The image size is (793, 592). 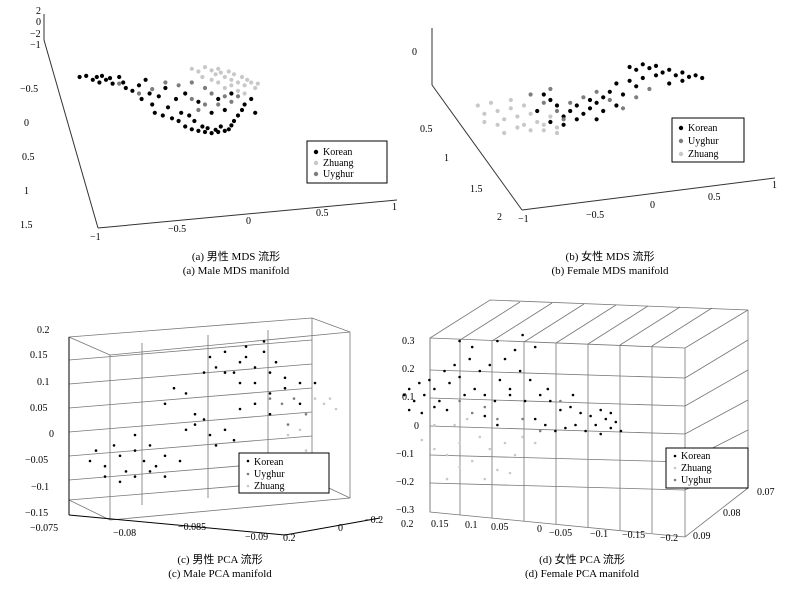 I want to click on tick-label: −0.3, so click(x=405, y=510).